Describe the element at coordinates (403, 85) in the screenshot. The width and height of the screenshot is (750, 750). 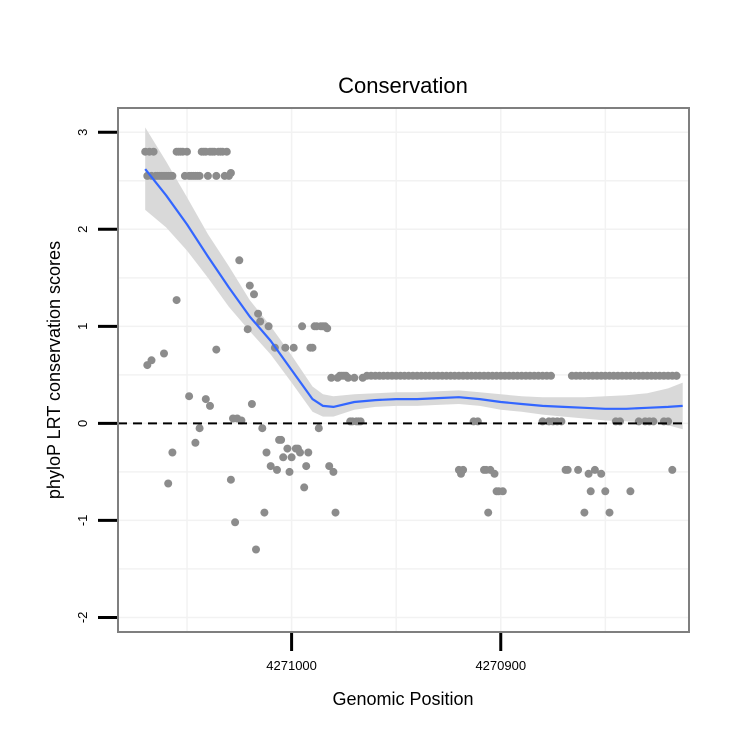
I see `chart-title: Conservation` at that location.